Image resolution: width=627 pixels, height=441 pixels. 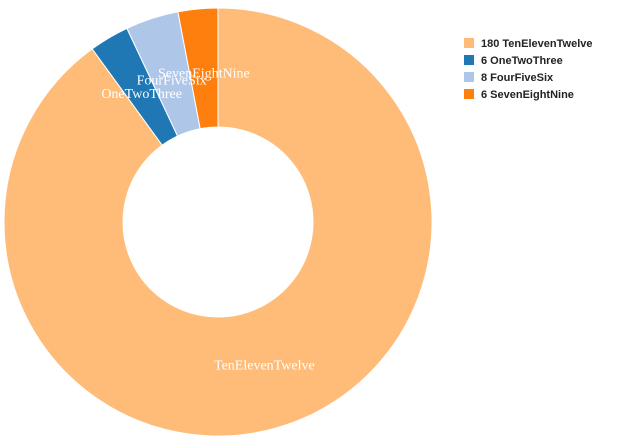 I want to click on legend-item-ten-eleven-twelve: 180 TenElevenTwelve, so click(x=528, y=44).